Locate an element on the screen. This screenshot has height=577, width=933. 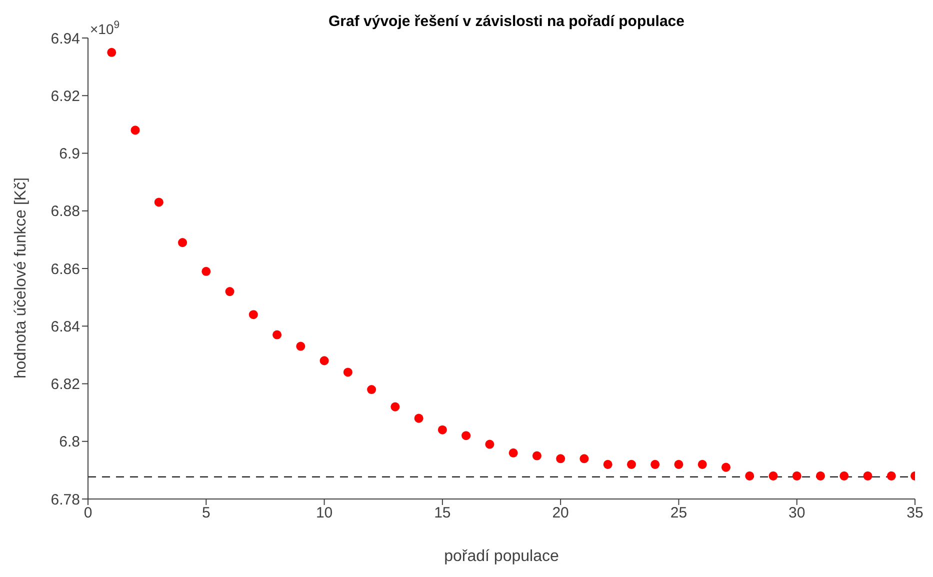
x-axis-title: pořadí populace is located at coordinates (501, 556).